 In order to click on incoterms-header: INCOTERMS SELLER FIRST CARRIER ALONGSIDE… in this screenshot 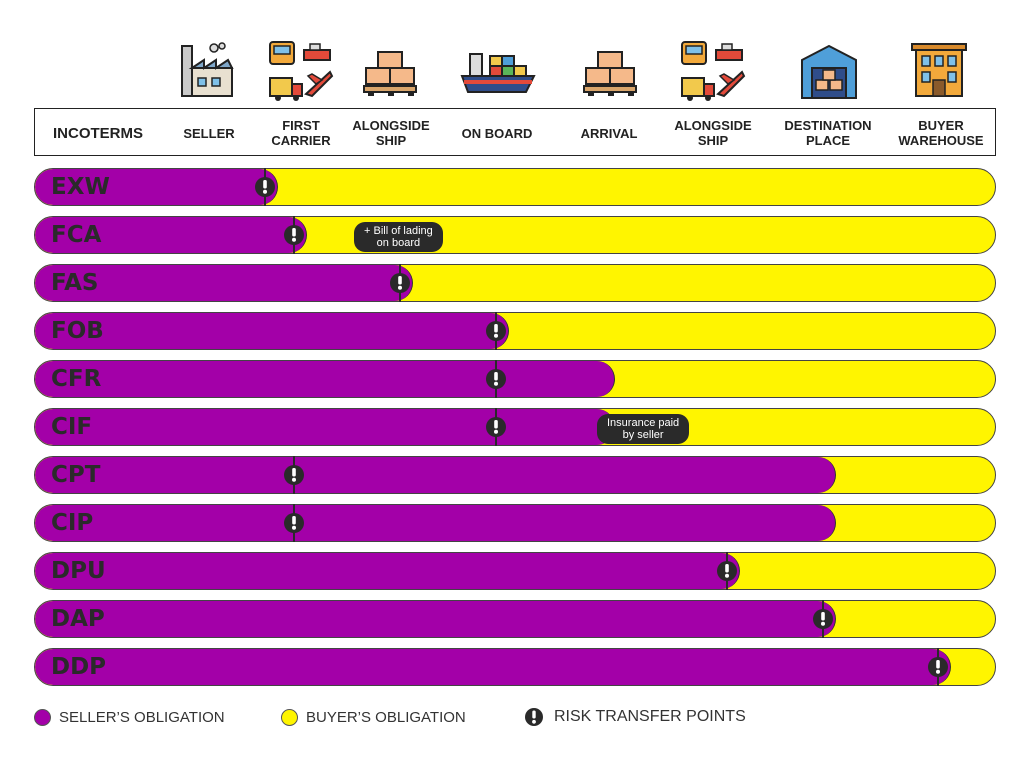, I will do `click(515, 132)`.